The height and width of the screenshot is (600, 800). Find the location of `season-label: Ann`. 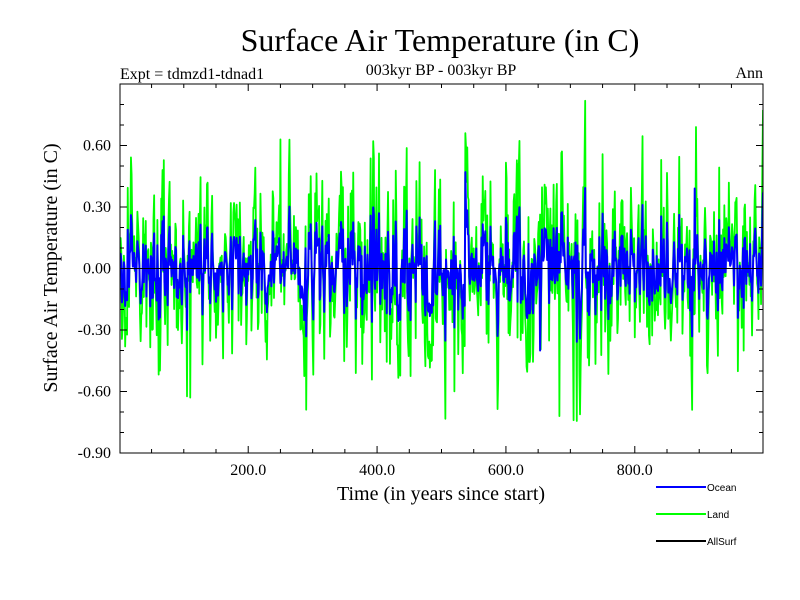

season-label: Ann is located at coordinates (749, 73).